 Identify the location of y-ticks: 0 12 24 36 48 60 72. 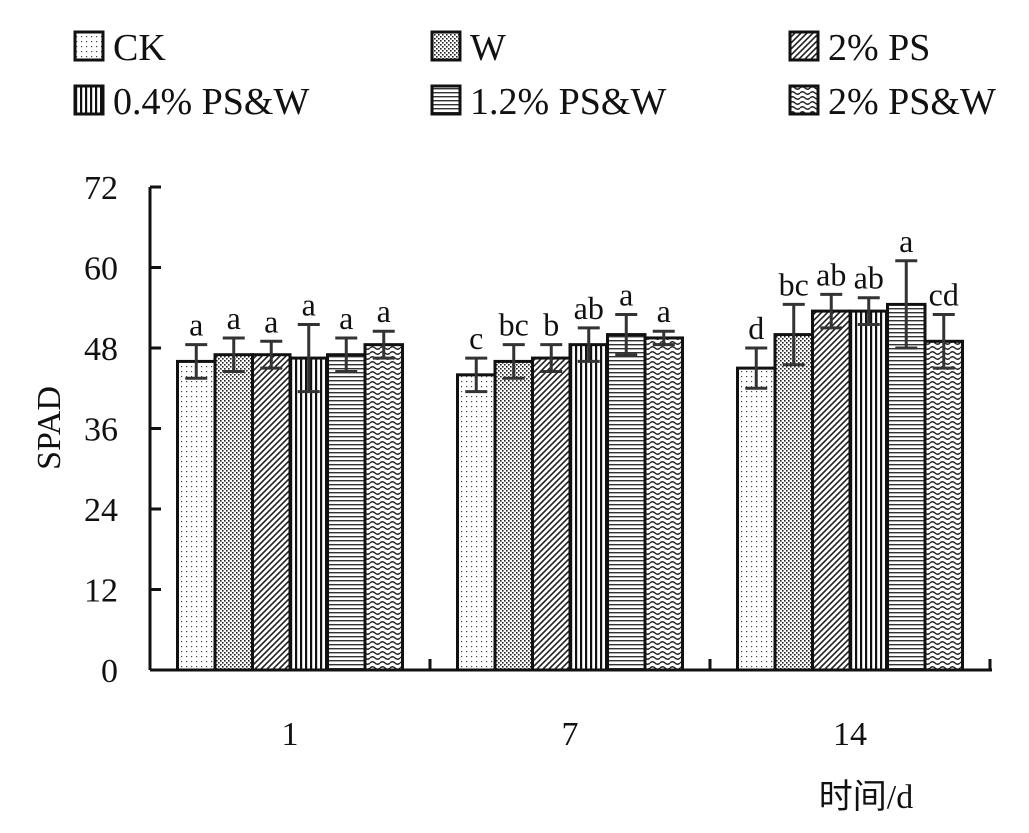
(122, 430).